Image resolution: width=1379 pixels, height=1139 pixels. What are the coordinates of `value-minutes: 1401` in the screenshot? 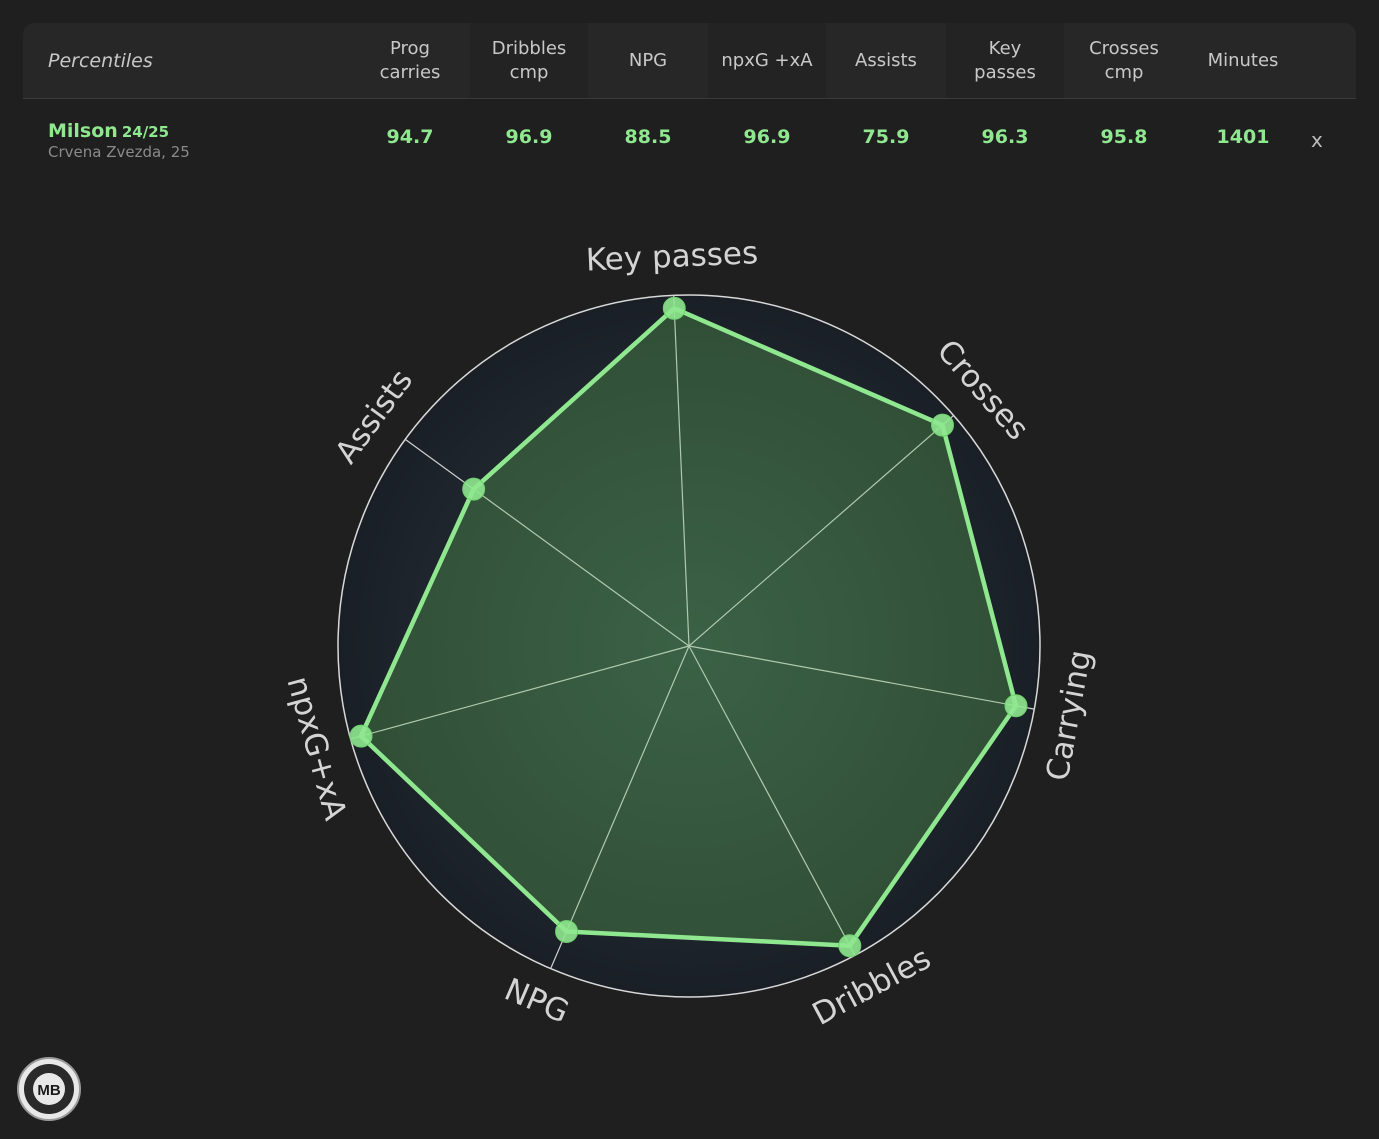 It's located at (1243, 137).